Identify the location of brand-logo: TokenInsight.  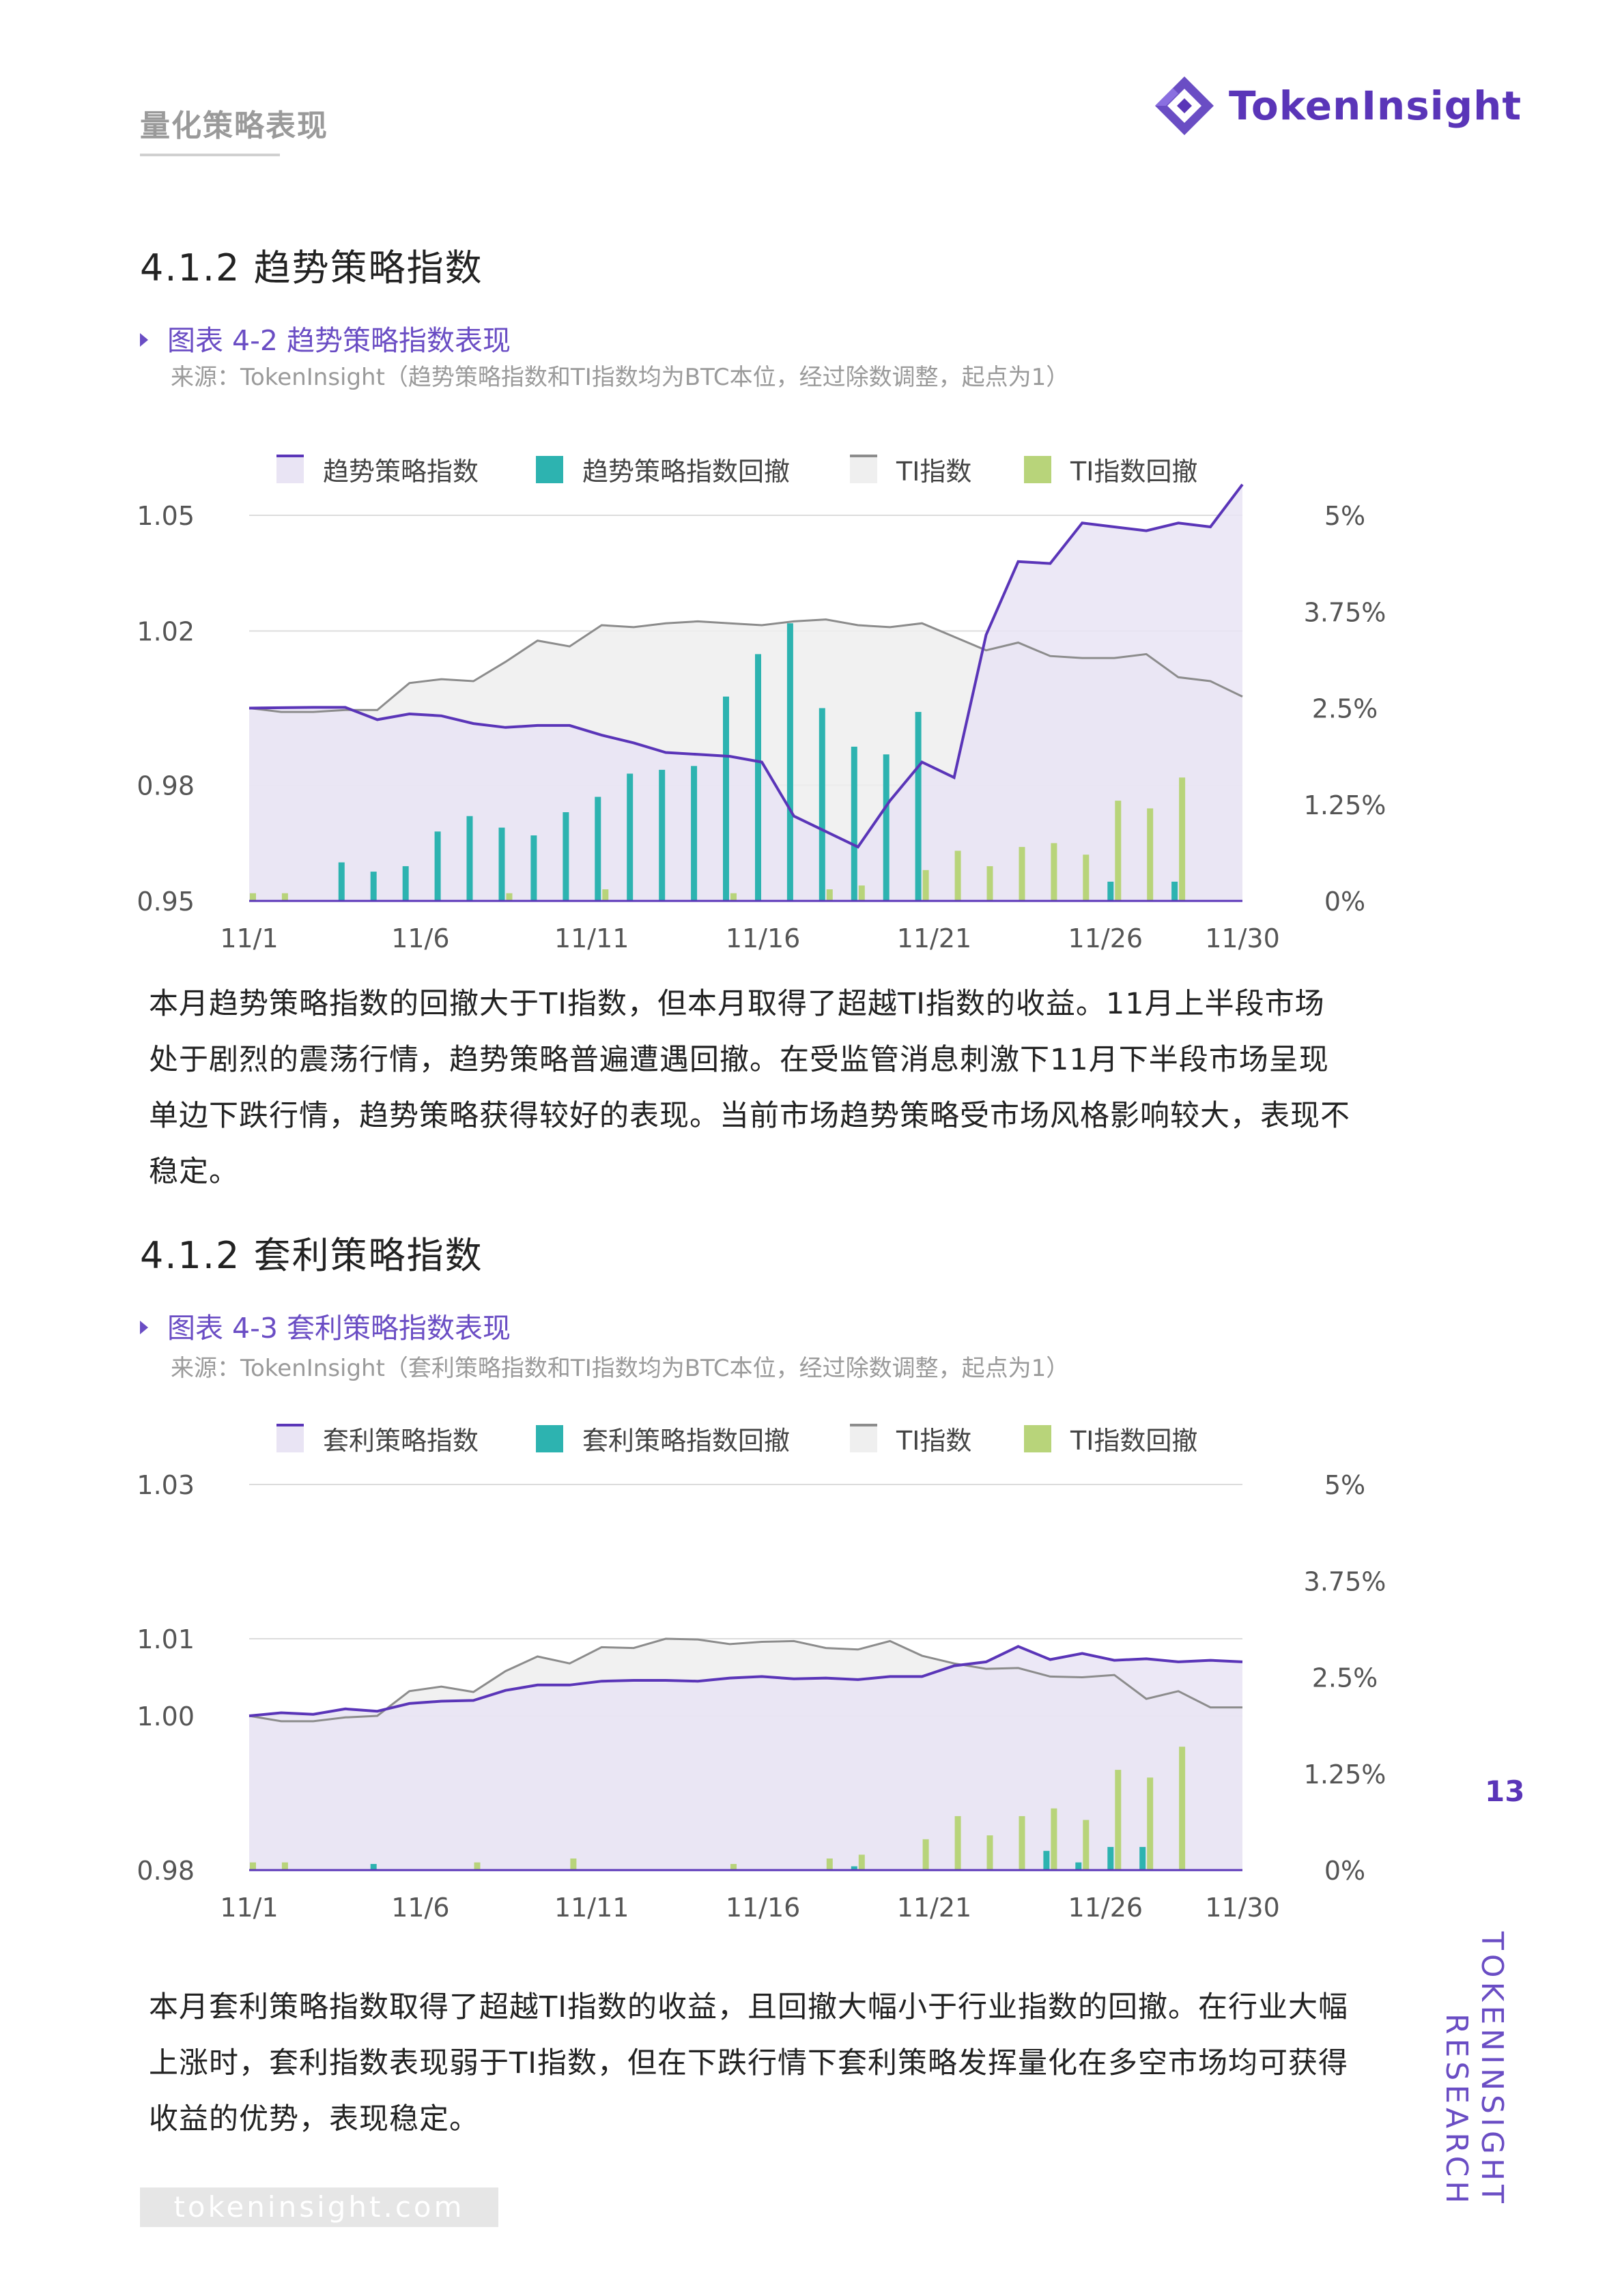
(1337, 106).